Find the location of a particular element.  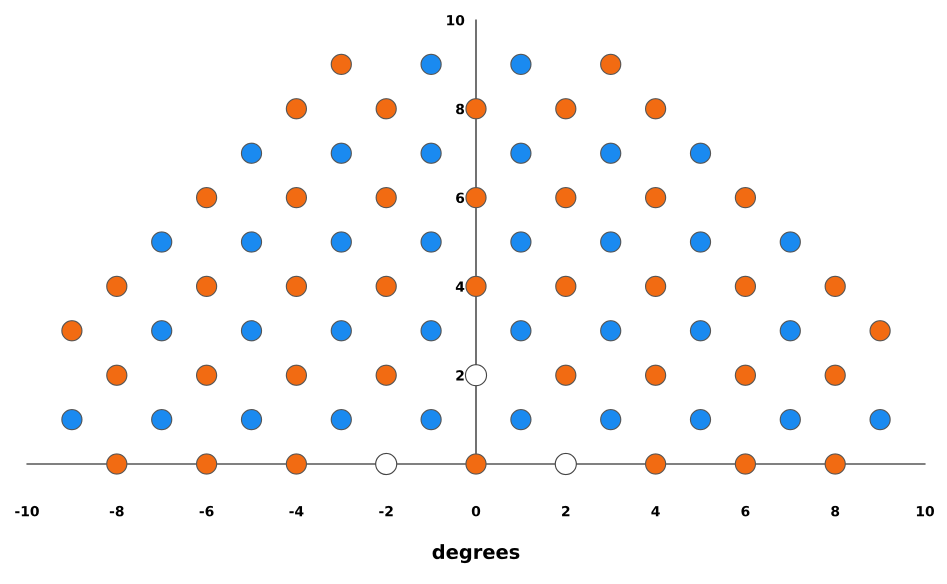

y-tick-label: 6 is located at coordinates (460, 198).